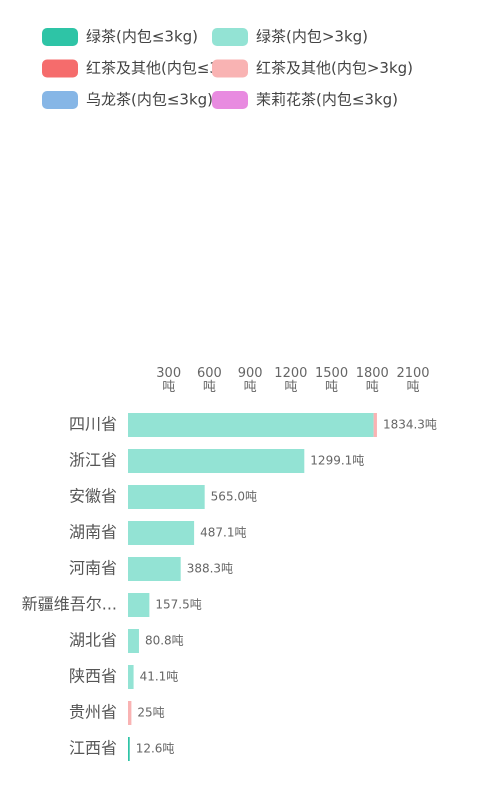 The image size is (504, 800). Describe the element at coordinates (93, 496) in the screenshot. I see `category-label: 安徽省` at that location.